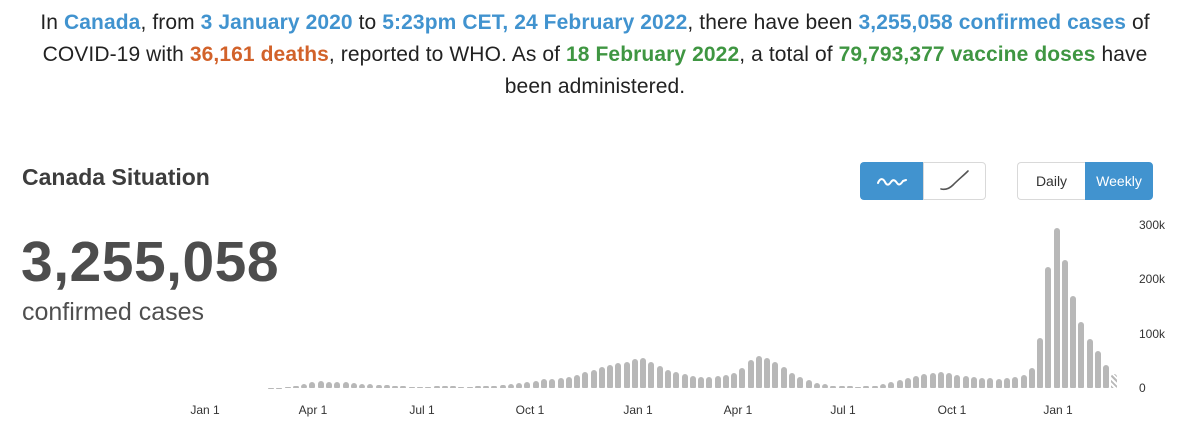 The height and width of the screenshot is (427, 1200). What do you see at coordinates (891, 181) in the screenshot?
I see `daily-epi-curve-button` at bounding box center [891, 181].